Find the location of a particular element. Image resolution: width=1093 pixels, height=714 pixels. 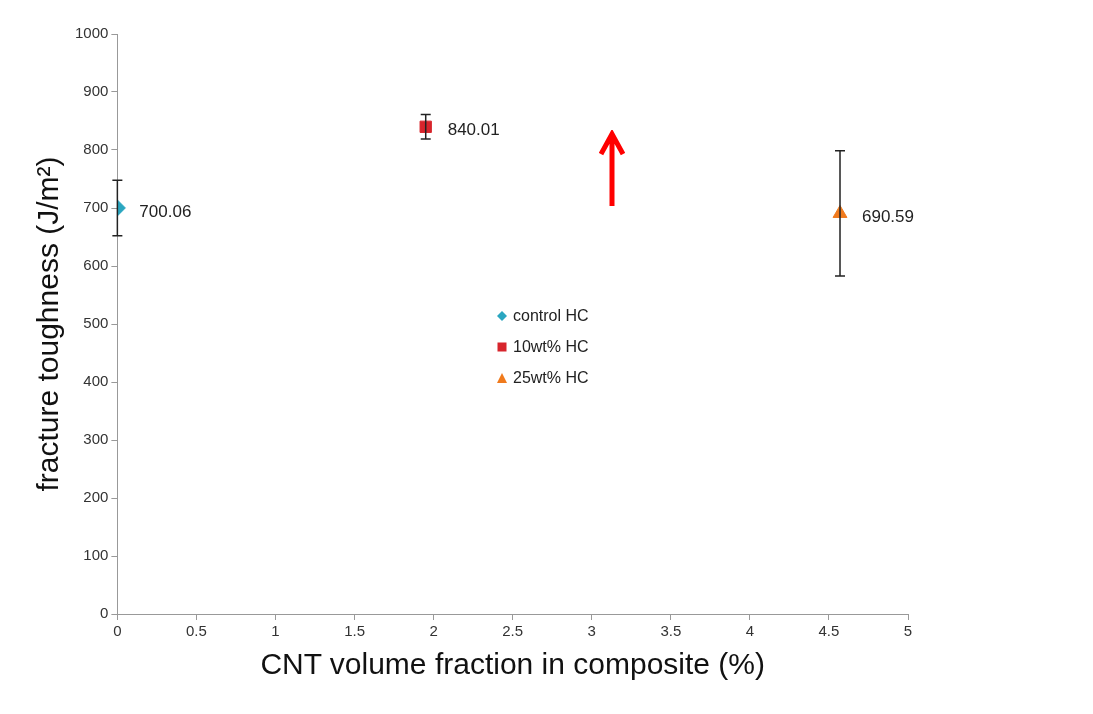

y-tick-label: 300 is located at coordinates (96, 439).